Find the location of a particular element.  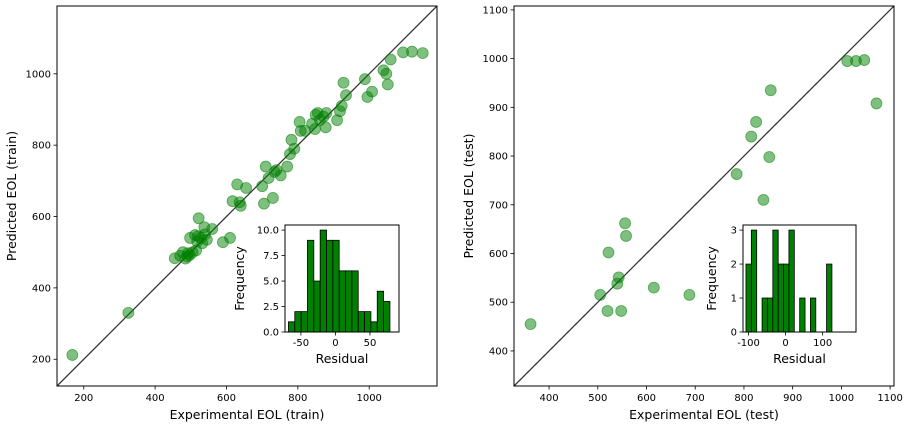

x-tick-label: 700 is located at coordinates (695, 398).